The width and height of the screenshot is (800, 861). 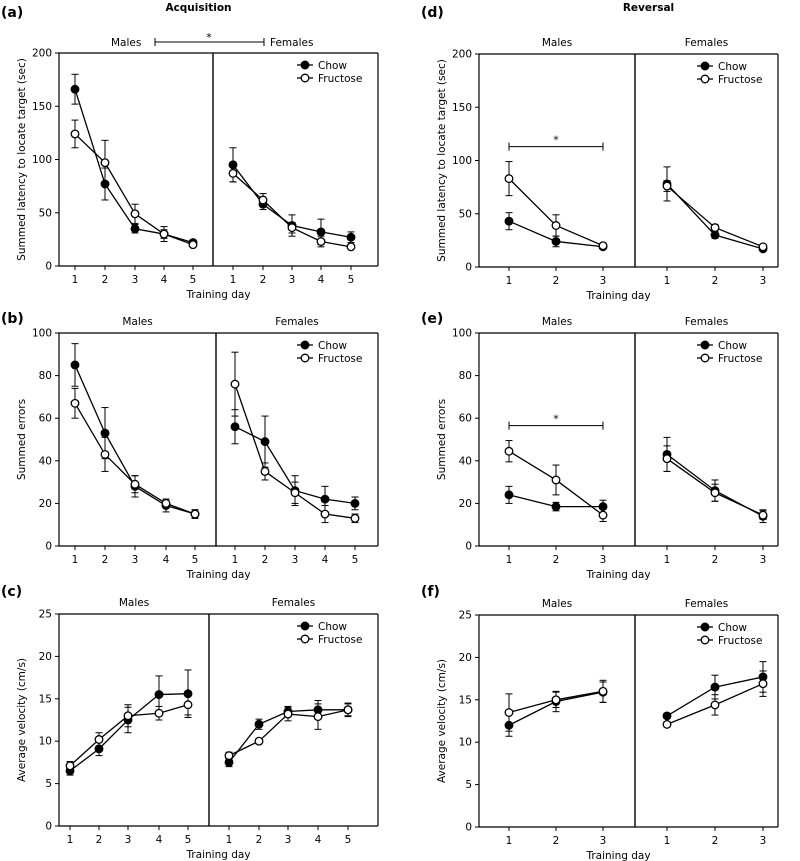 I want to click on y-axis-label: Average velocity (cm/s), so click(x=442, y=721).